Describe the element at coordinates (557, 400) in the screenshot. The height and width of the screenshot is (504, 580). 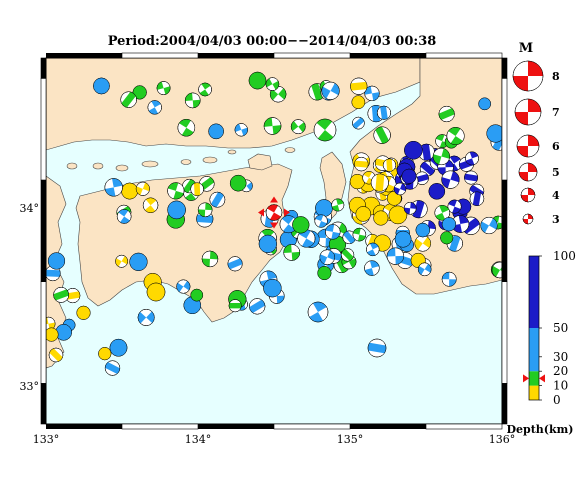
I see `depth-scale-tick-label: 0` at that location.